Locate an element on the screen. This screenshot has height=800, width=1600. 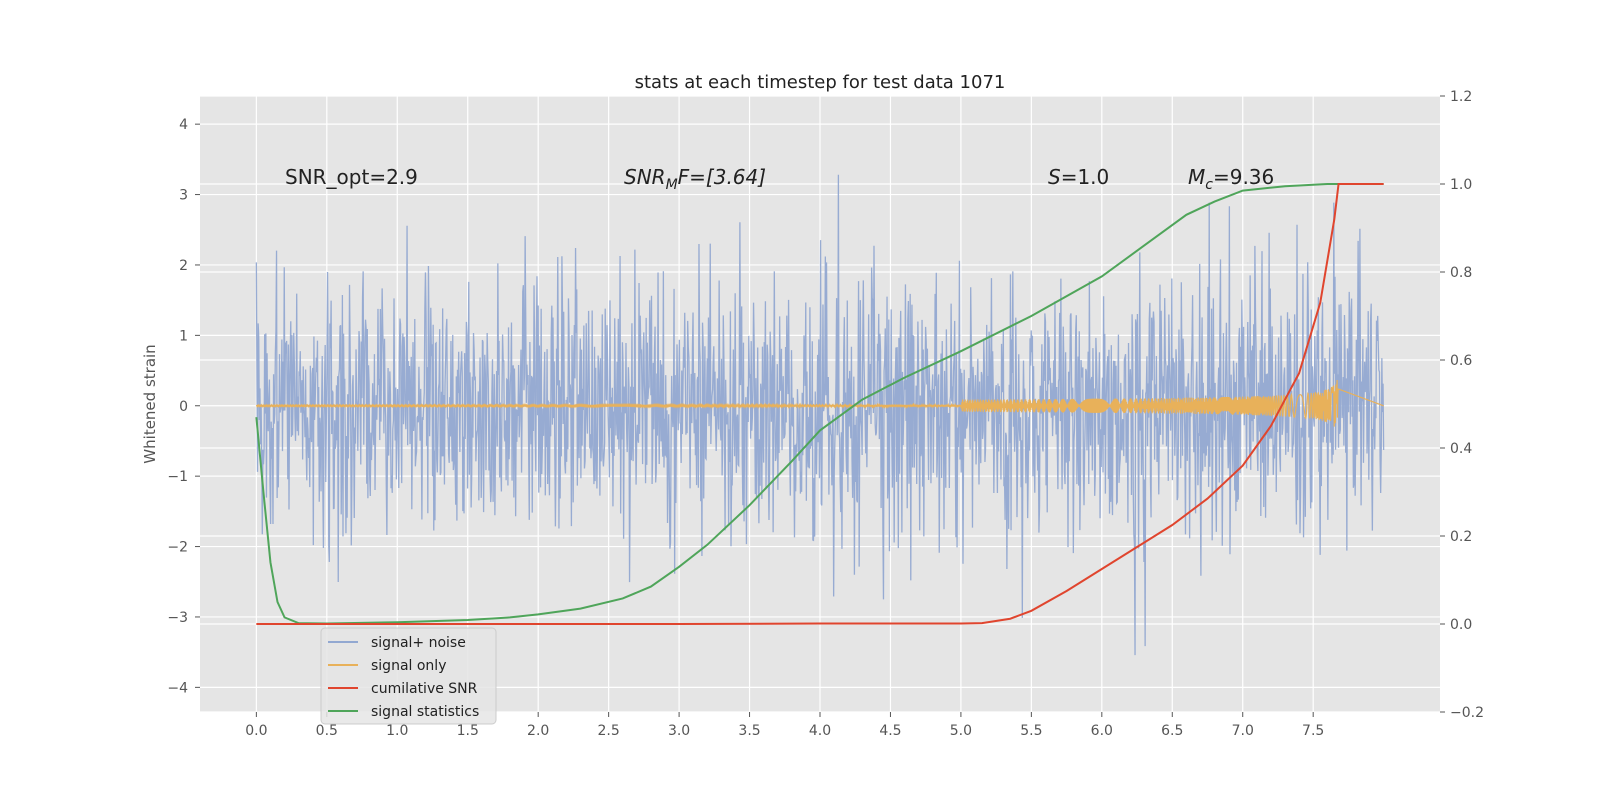
y-tick-label: −2 is located at coordinates (177, 548).